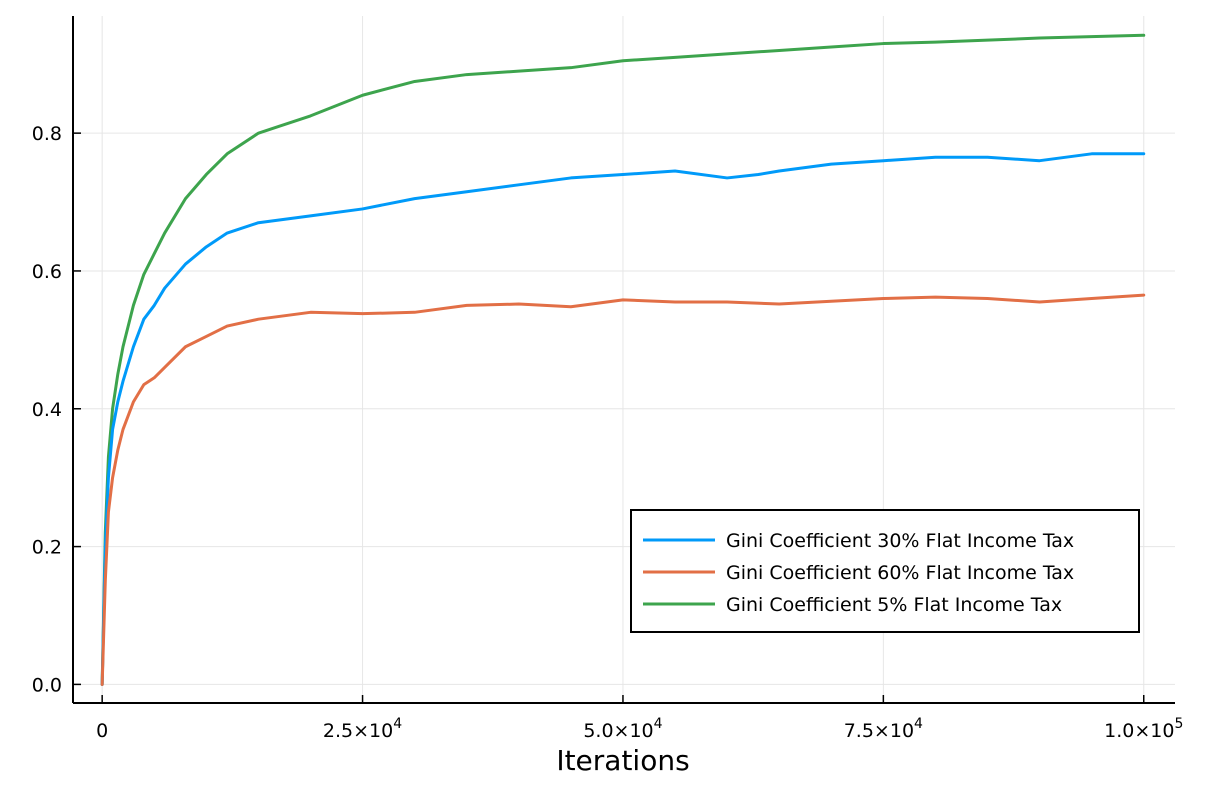 The width and height of the screenshot is (1228, 798). What do you see at coordinates (1178, 724) in the screenshot?
I see `x-tick-exponent: 5` at bounding box center [1178, 724].